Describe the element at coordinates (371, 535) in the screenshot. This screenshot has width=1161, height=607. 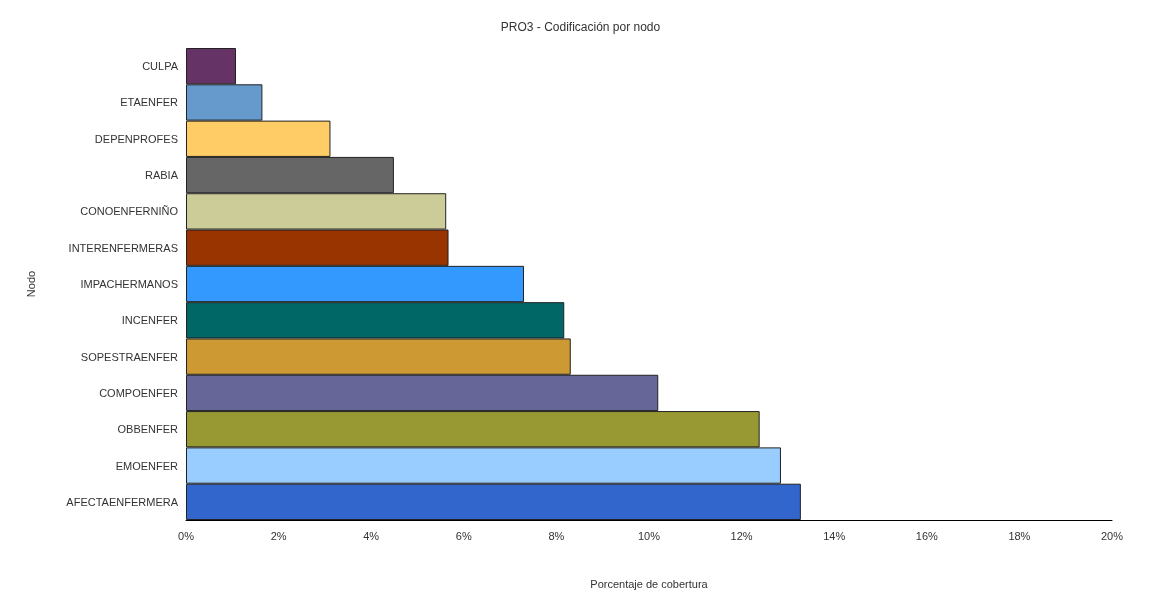
I see `x-tick-label: 4%` at that location.